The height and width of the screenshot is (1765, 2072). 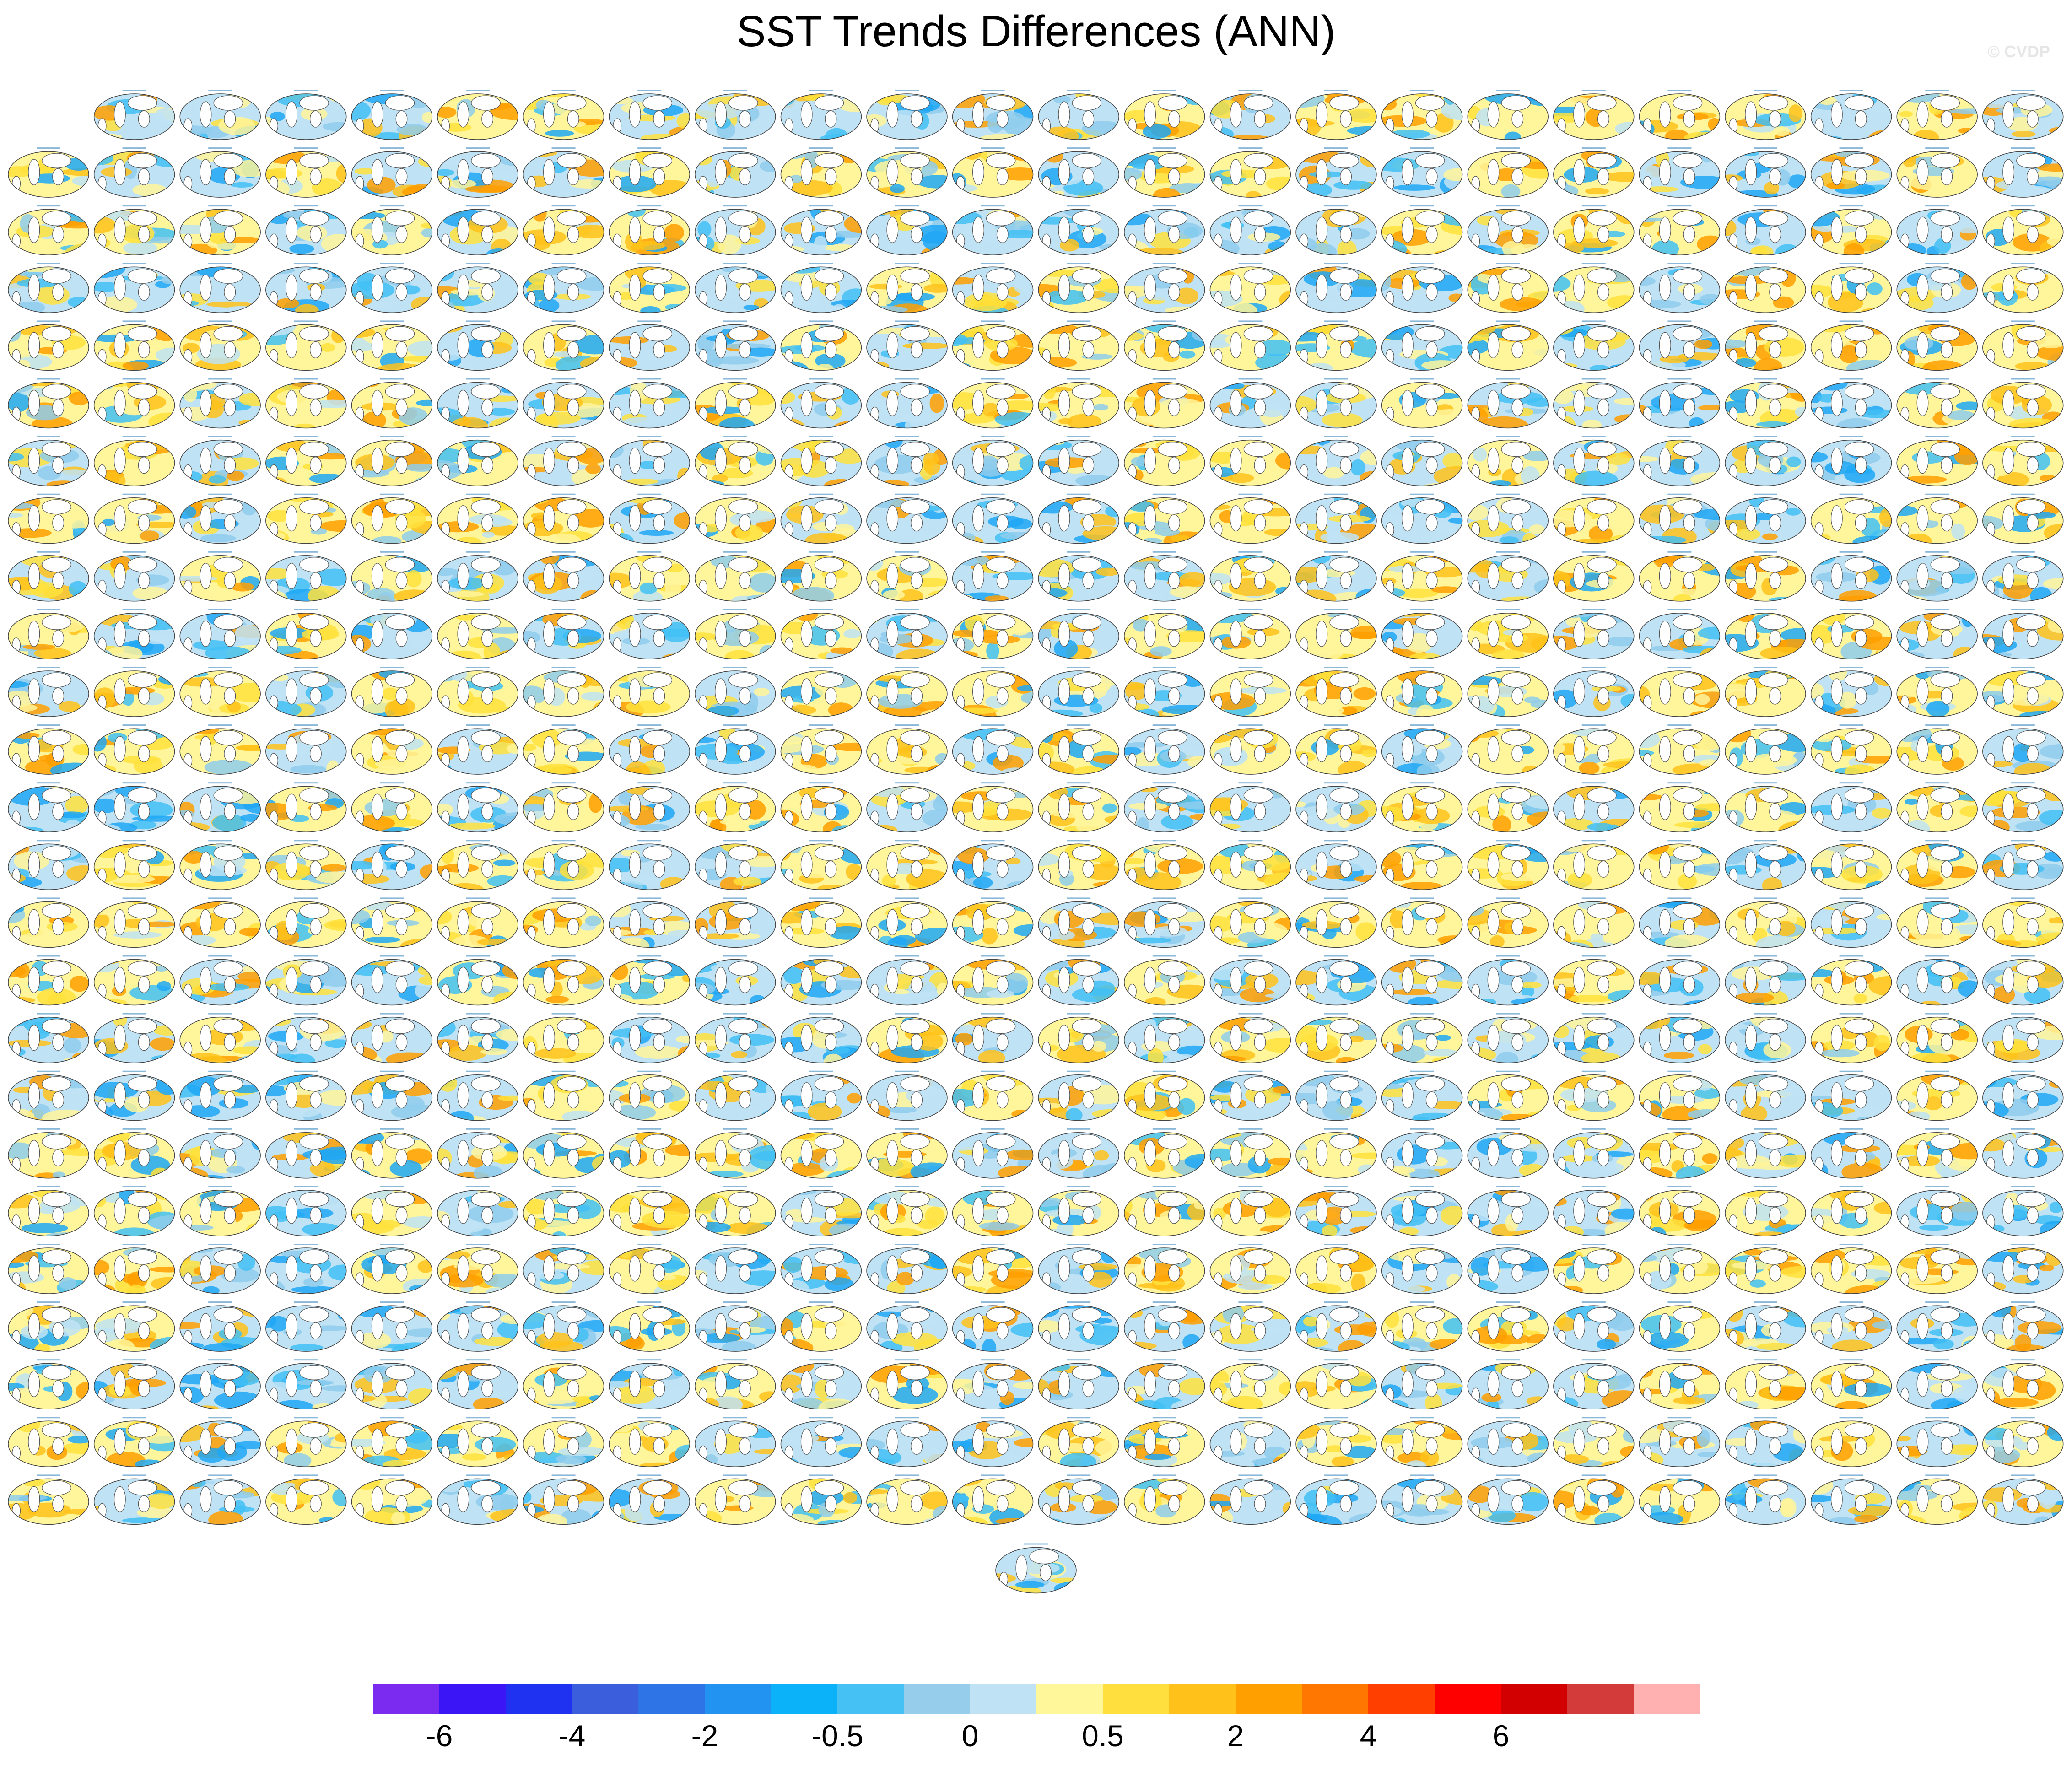 What do you see at coordinates (1368, 1736) in the screenshot?
I see `colorbar-tick-label: 4` at bounding box center [1368, 1736].